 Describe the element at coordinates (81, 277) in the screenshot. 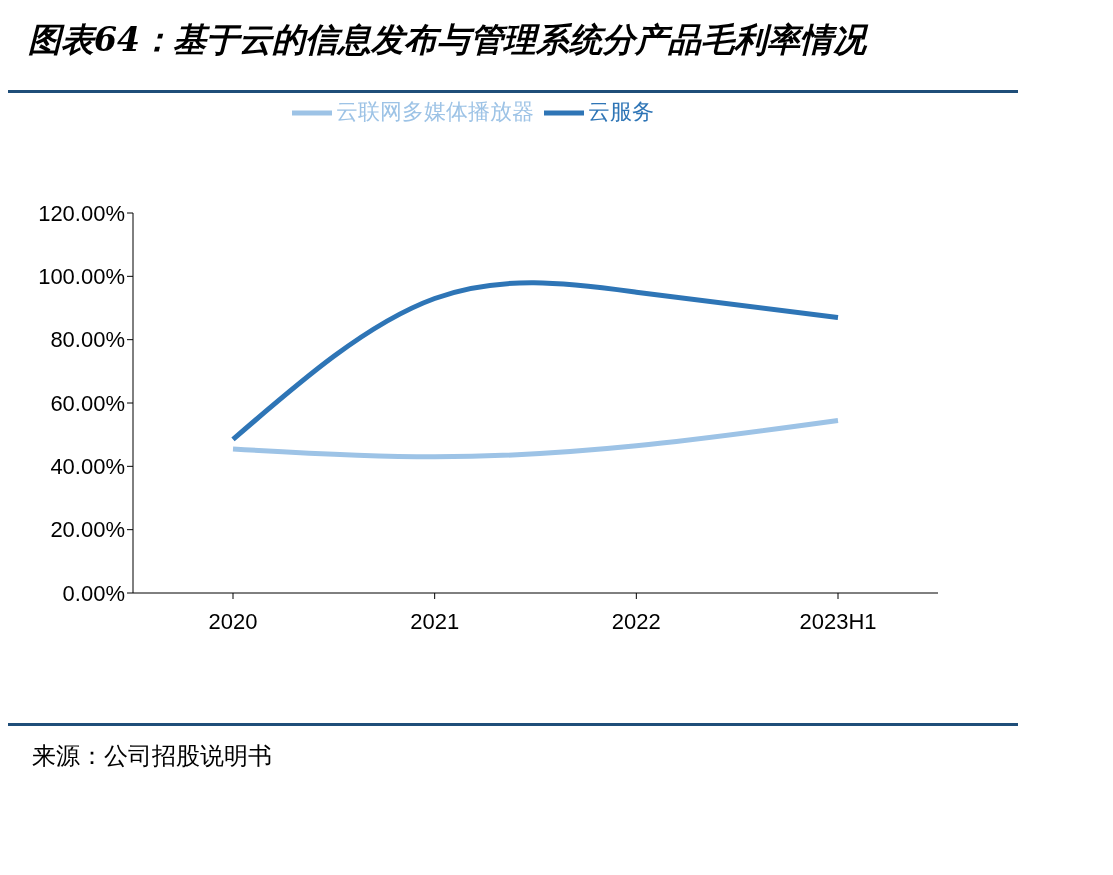

I see `y-tick-label: 100.00%` at that location.